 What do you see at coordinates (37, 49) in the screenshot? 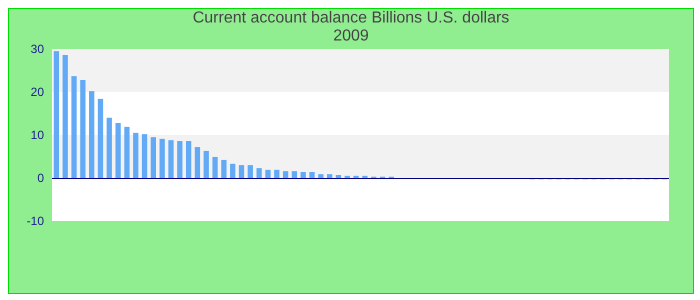
I see `y-tick-label: 30` at bounding box center [37, 49].